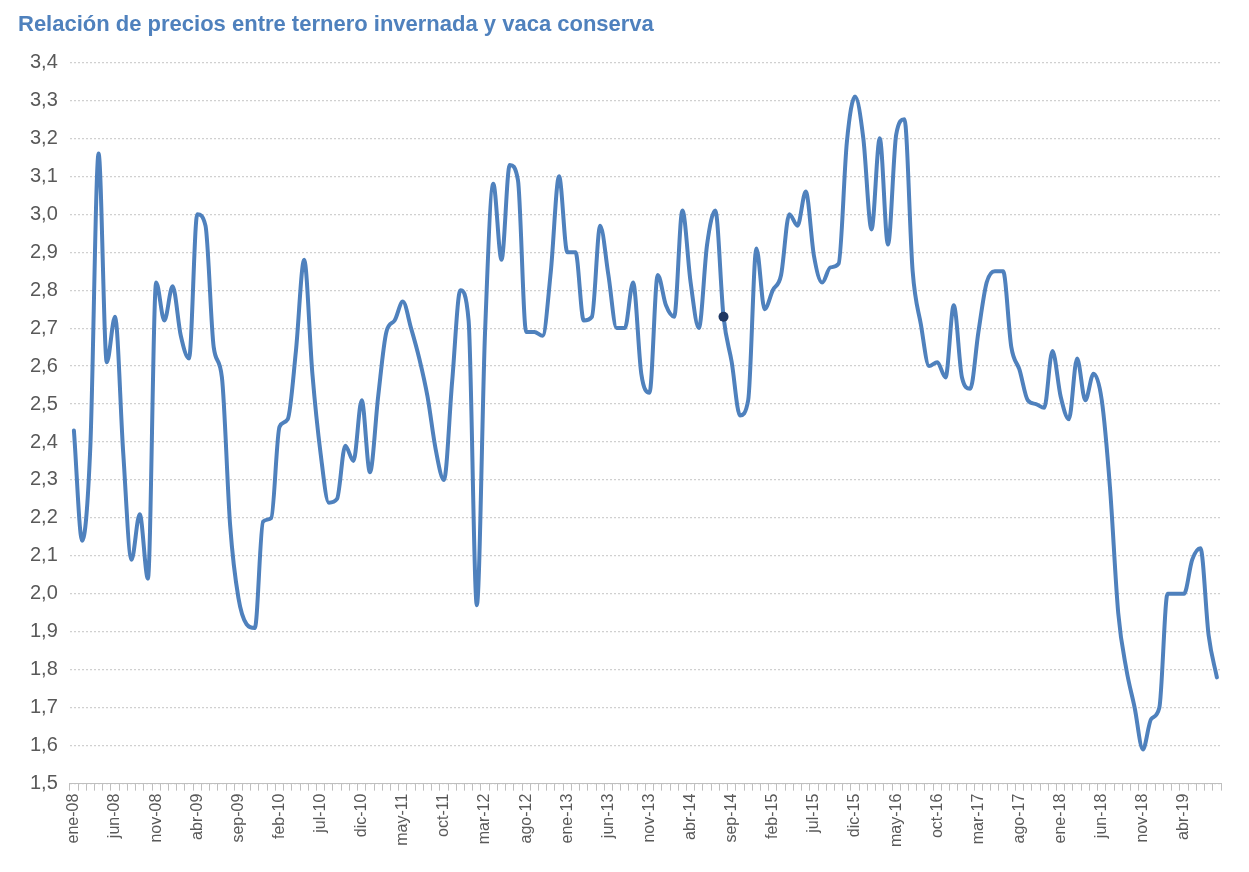 This screenshot has width=1249, height=872. What do you see at coordinates (936, 816) in the screenshot?
I see `x-tick-label: oct-16` at bounding box center [936, 816].